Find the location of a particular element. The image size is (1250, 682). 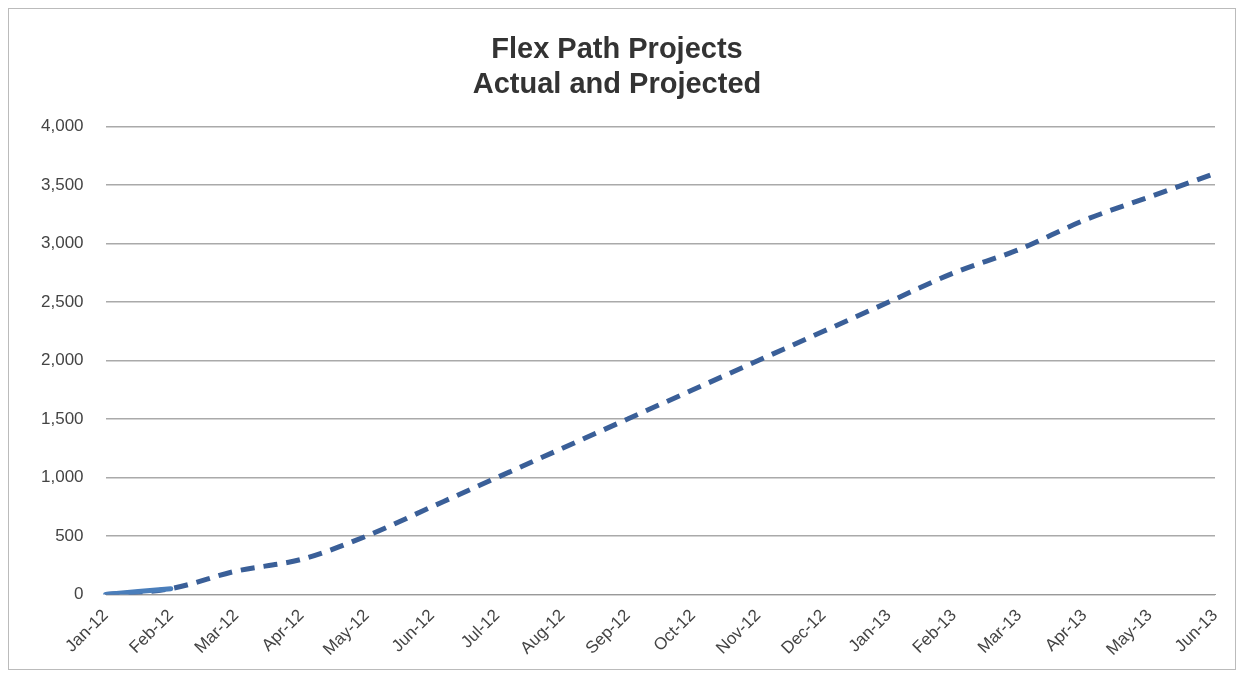

y-tick-label: 2,500 is located at coordinates (62, 301).